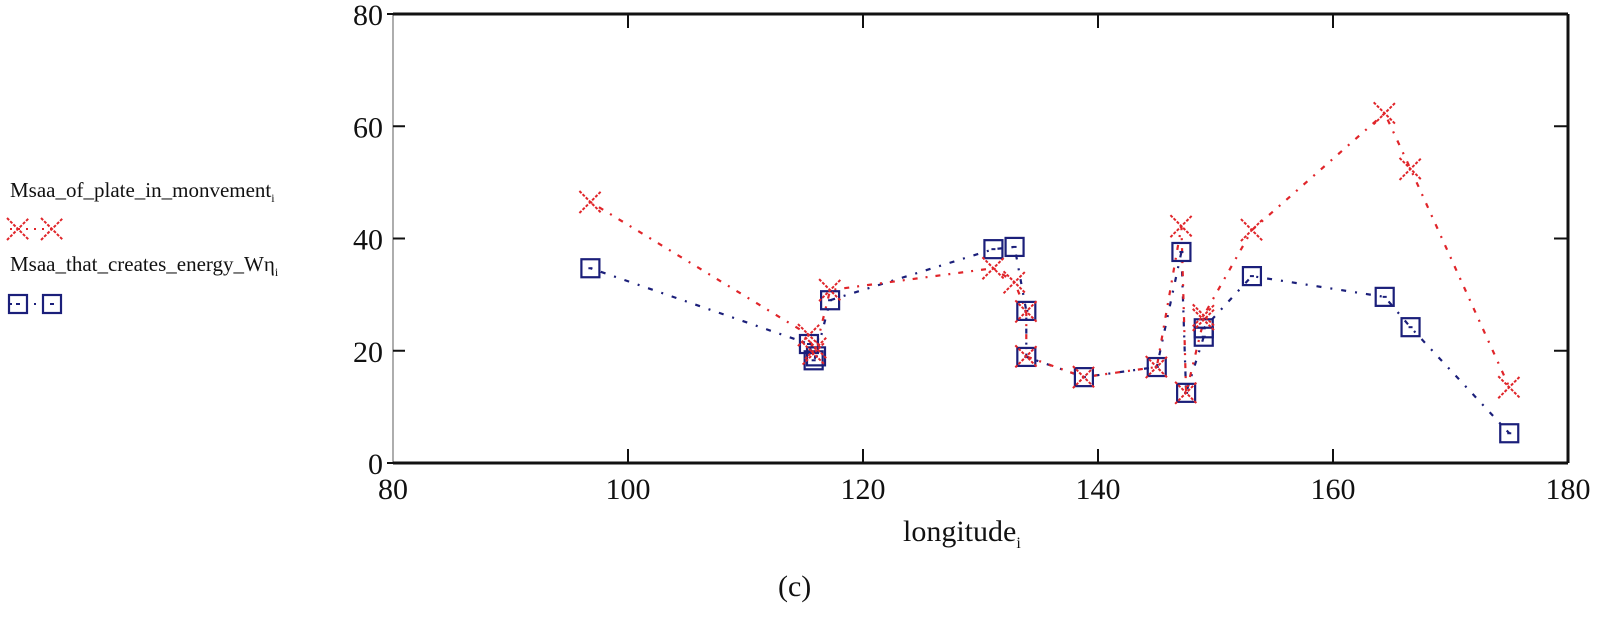 The width and height of the screenshot is (1600, 618). What do you see at coordinates (35, 304) in the screenshot?
I see `legend-square-marker-icon` at bounding box center [35, 304].